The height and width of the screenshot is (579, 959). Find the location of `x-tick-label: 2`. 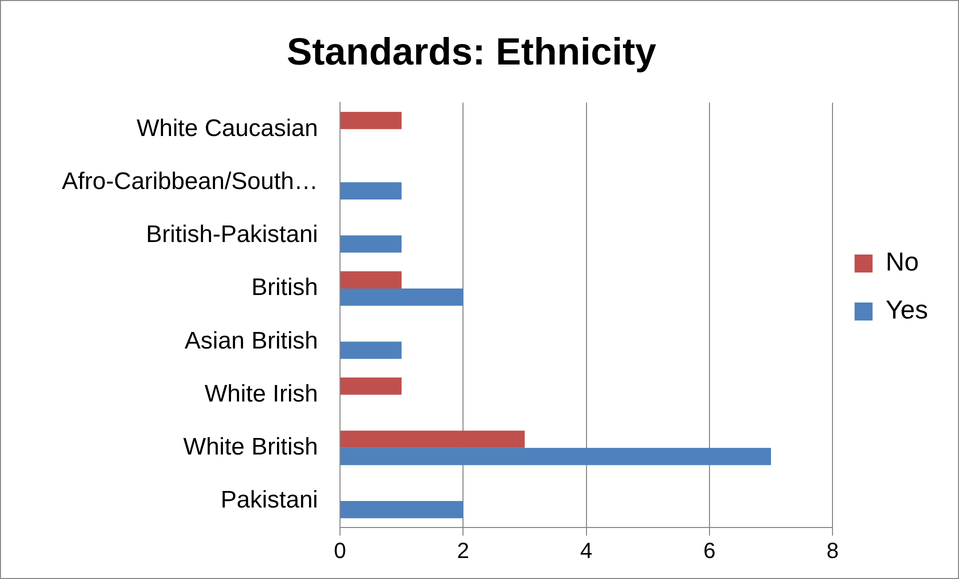

x-tick-label: 2 is located at coordinates (463, 550).